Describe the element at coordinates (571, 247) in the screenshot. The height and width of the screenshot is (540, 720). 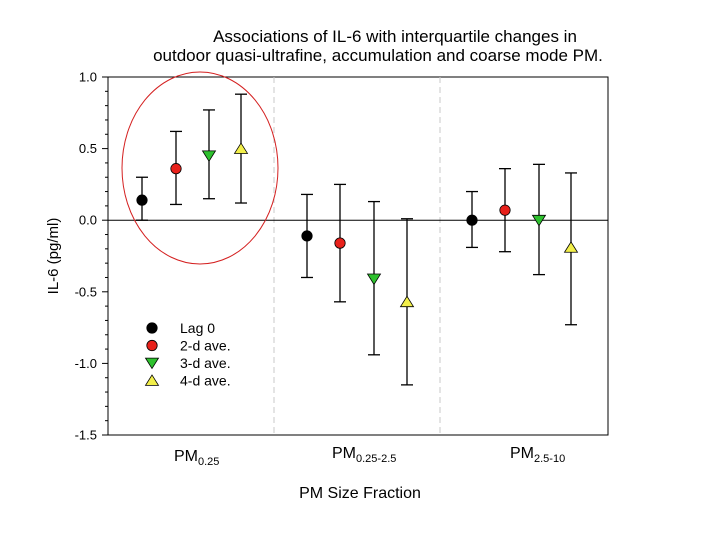
I see `series-4-d-ave-group-2-marker` at that location.